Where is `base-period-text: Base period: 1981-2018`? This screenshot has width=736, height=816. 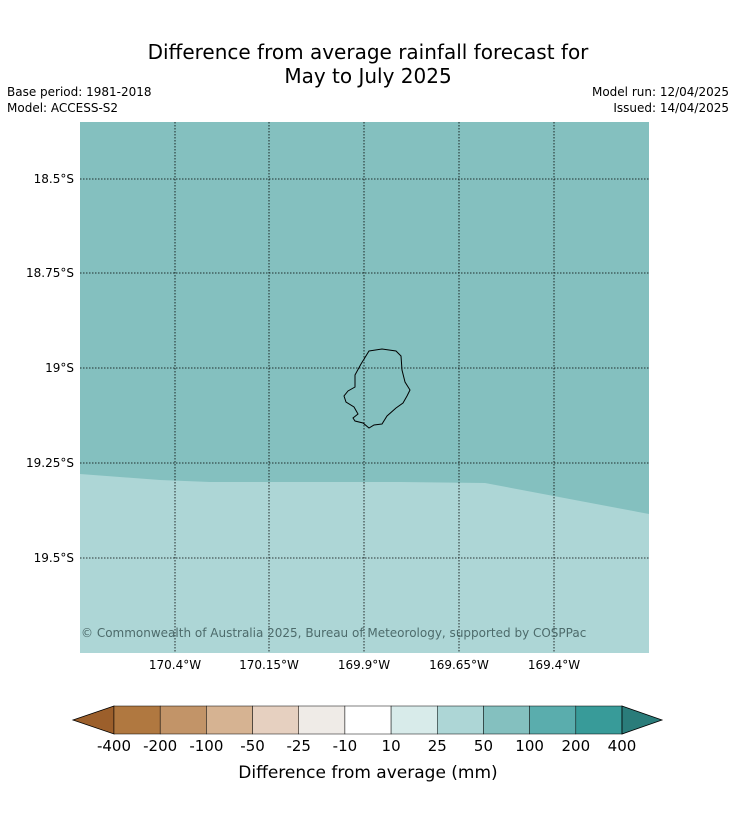 base-period-text: Base period: 1981-2018 is located at coordinates (79, 92).